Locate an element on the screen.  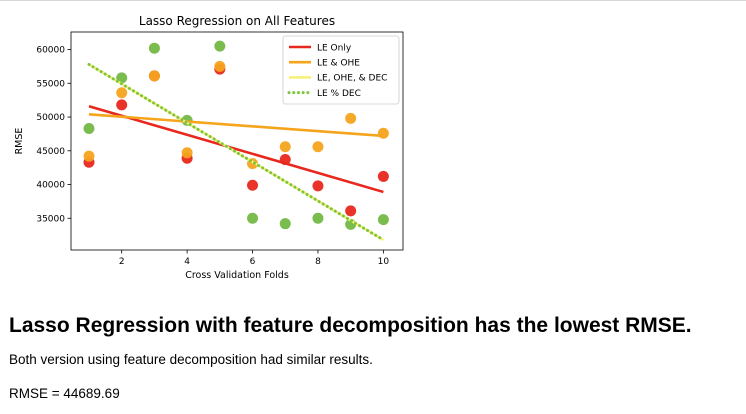
x-tick-label: 2 is located at coordinates (122, 262).